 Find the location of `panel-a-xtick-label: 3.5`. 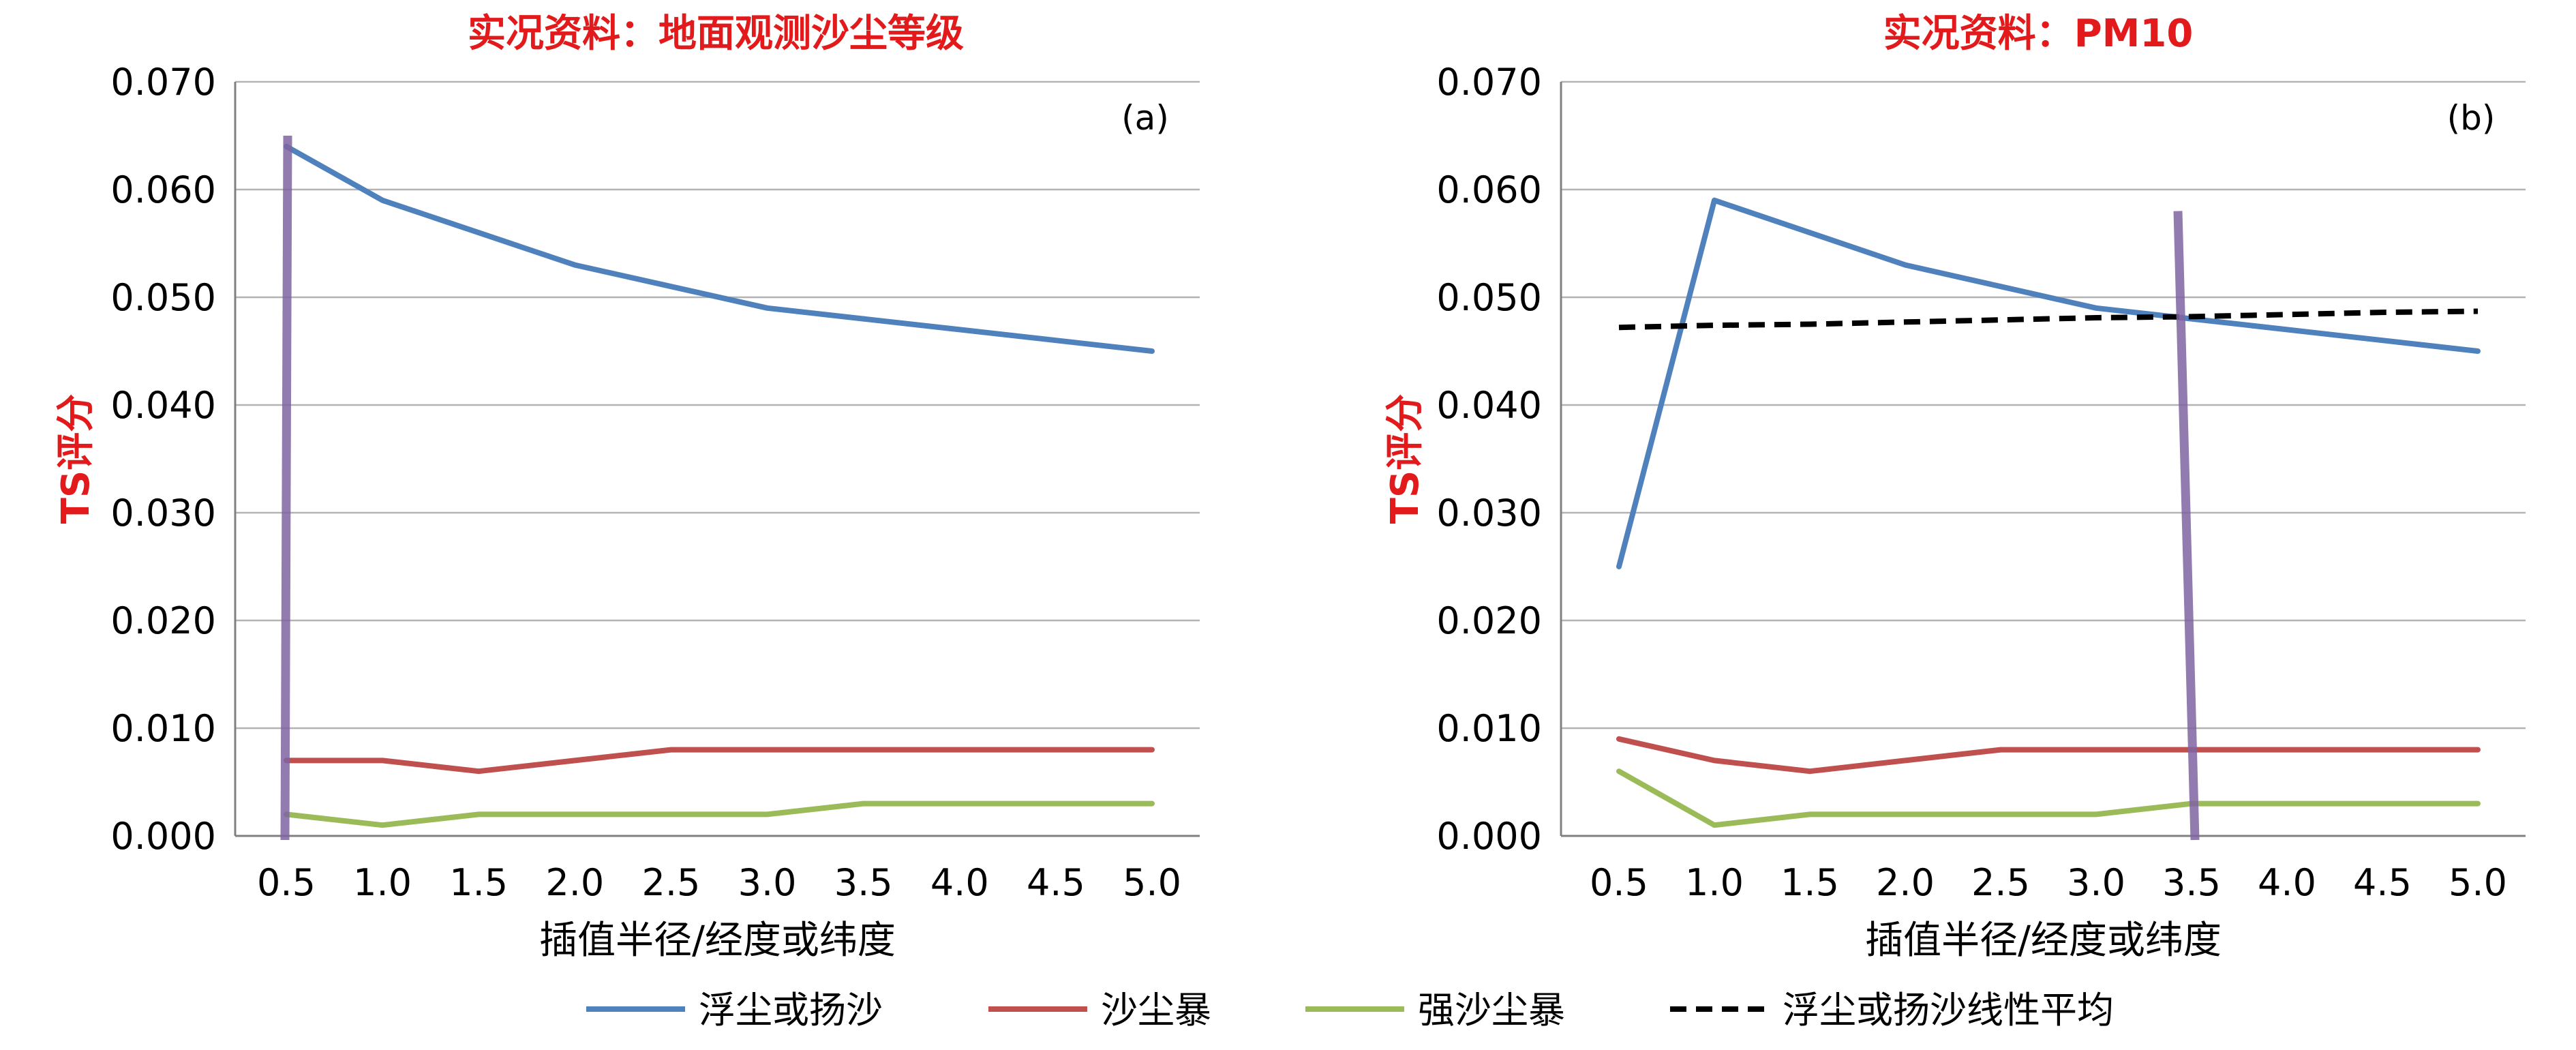

panel-a-xtick-label: 3.5 is located at coordinates (864, 882).